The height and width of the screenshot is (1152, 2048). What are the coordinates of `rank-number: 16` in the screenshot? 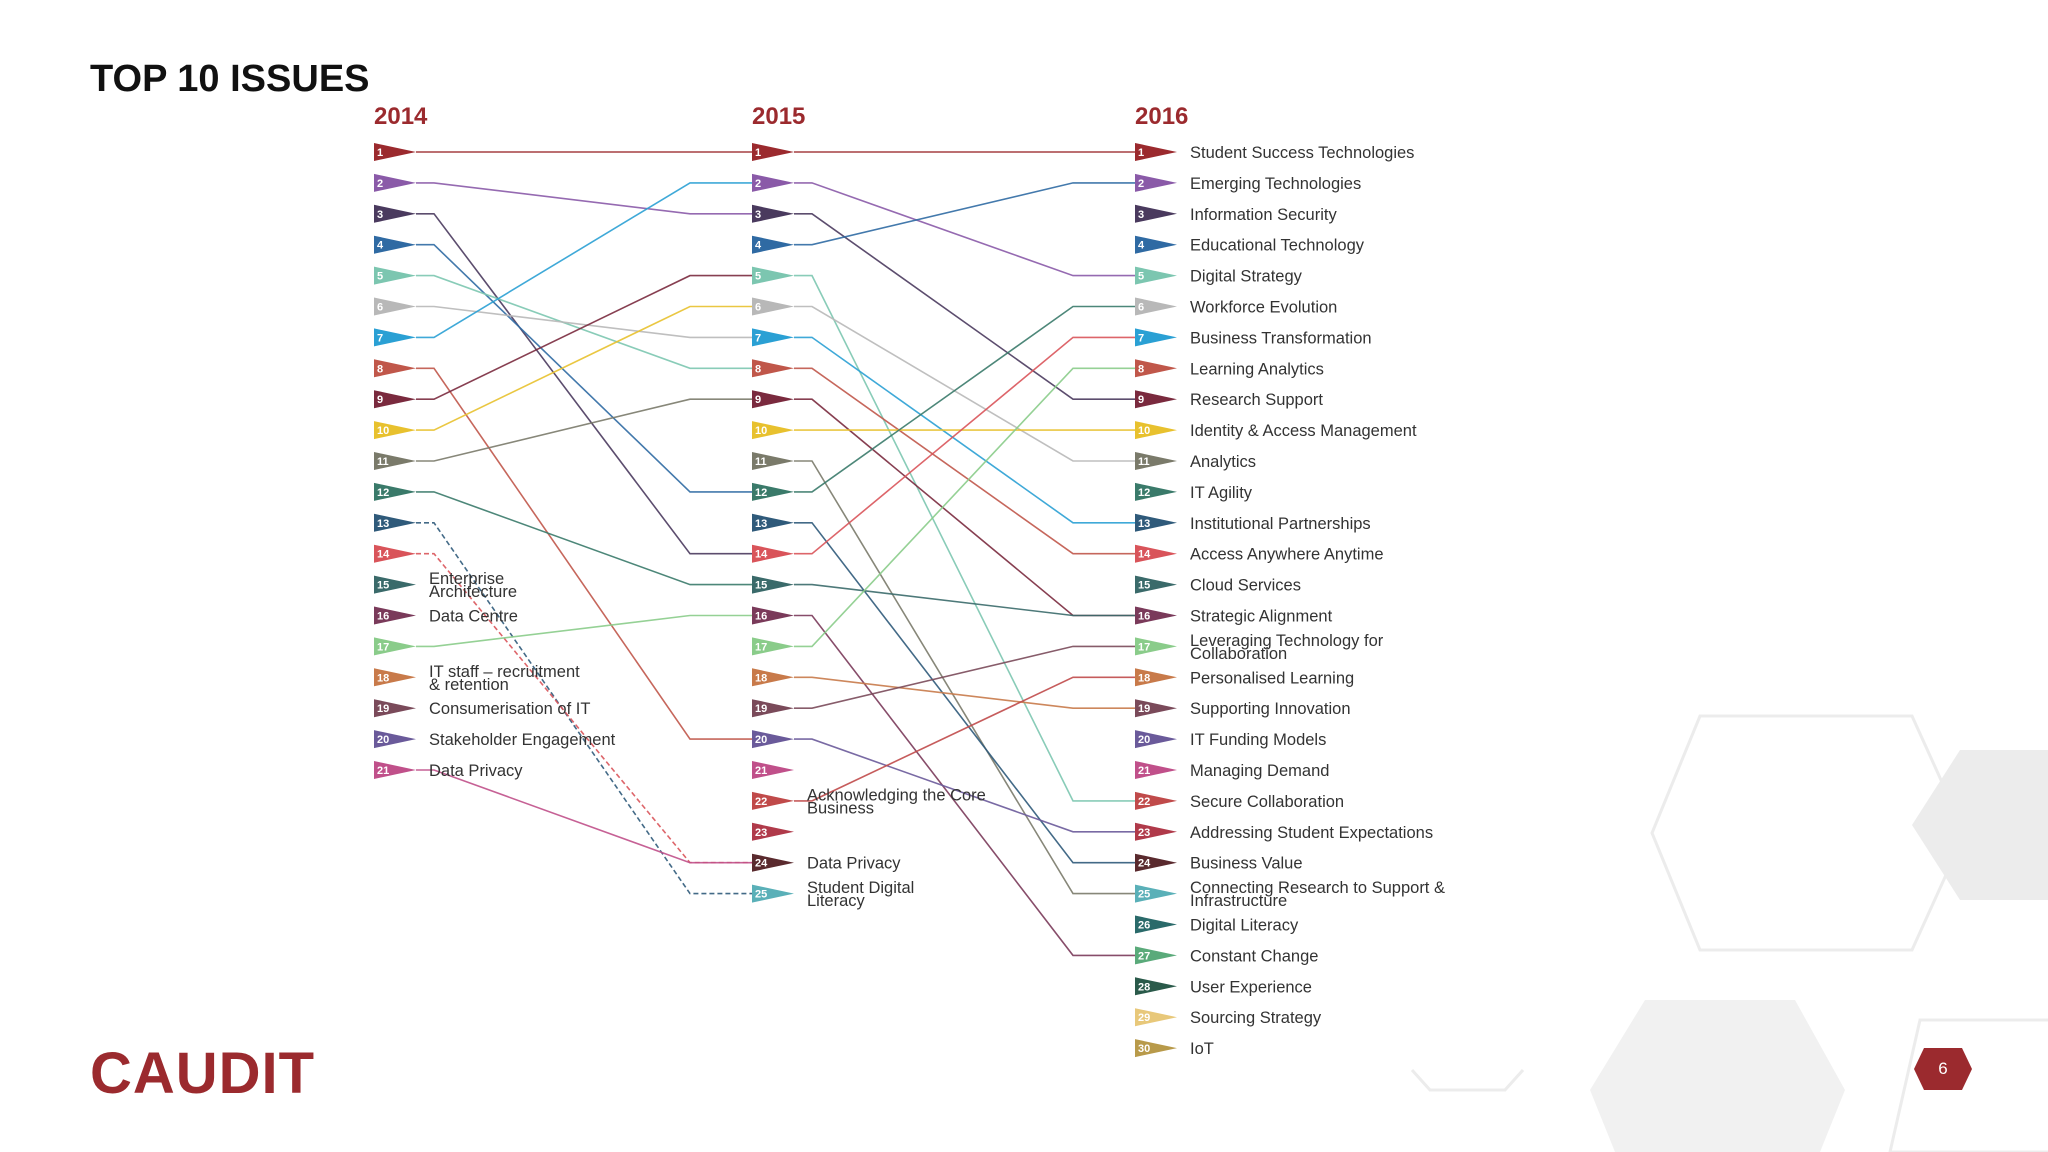 It's located at (383, 617).